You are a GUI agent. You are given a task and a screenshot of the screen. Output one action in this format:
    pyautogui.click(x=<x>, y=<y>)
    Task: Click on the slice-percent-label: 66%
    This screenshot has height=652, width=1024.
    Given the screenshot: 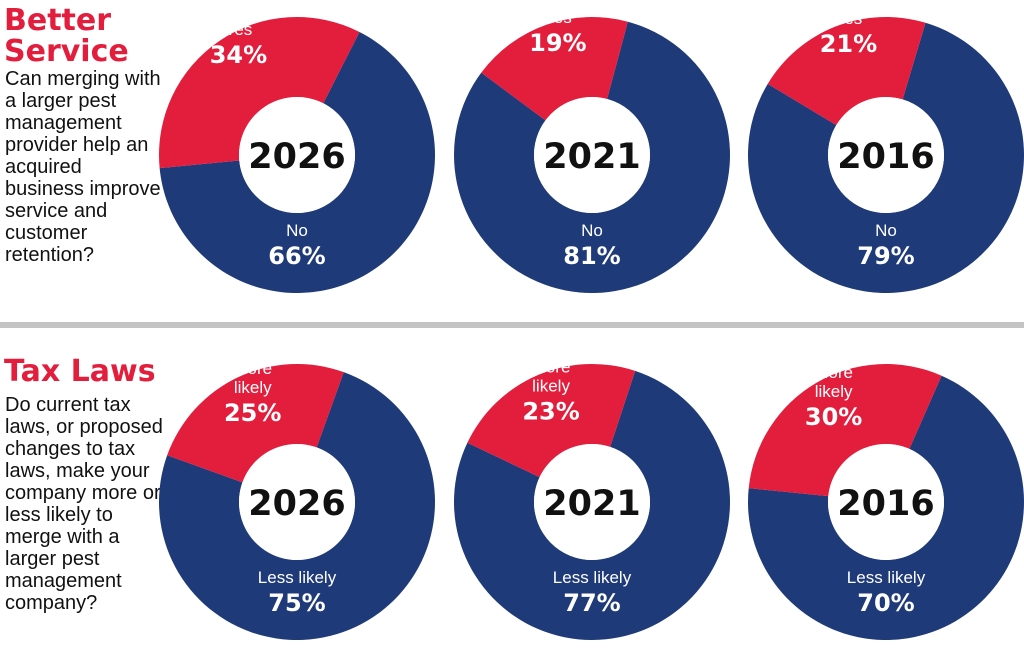 What is the action you would take?
    pyautogui.click(x=296, y=256)
    